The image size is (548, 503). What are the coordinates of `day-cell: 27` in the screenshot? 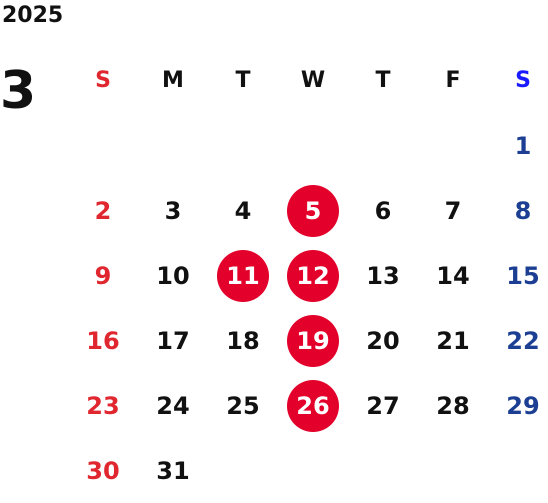 It's located at (383, 405).